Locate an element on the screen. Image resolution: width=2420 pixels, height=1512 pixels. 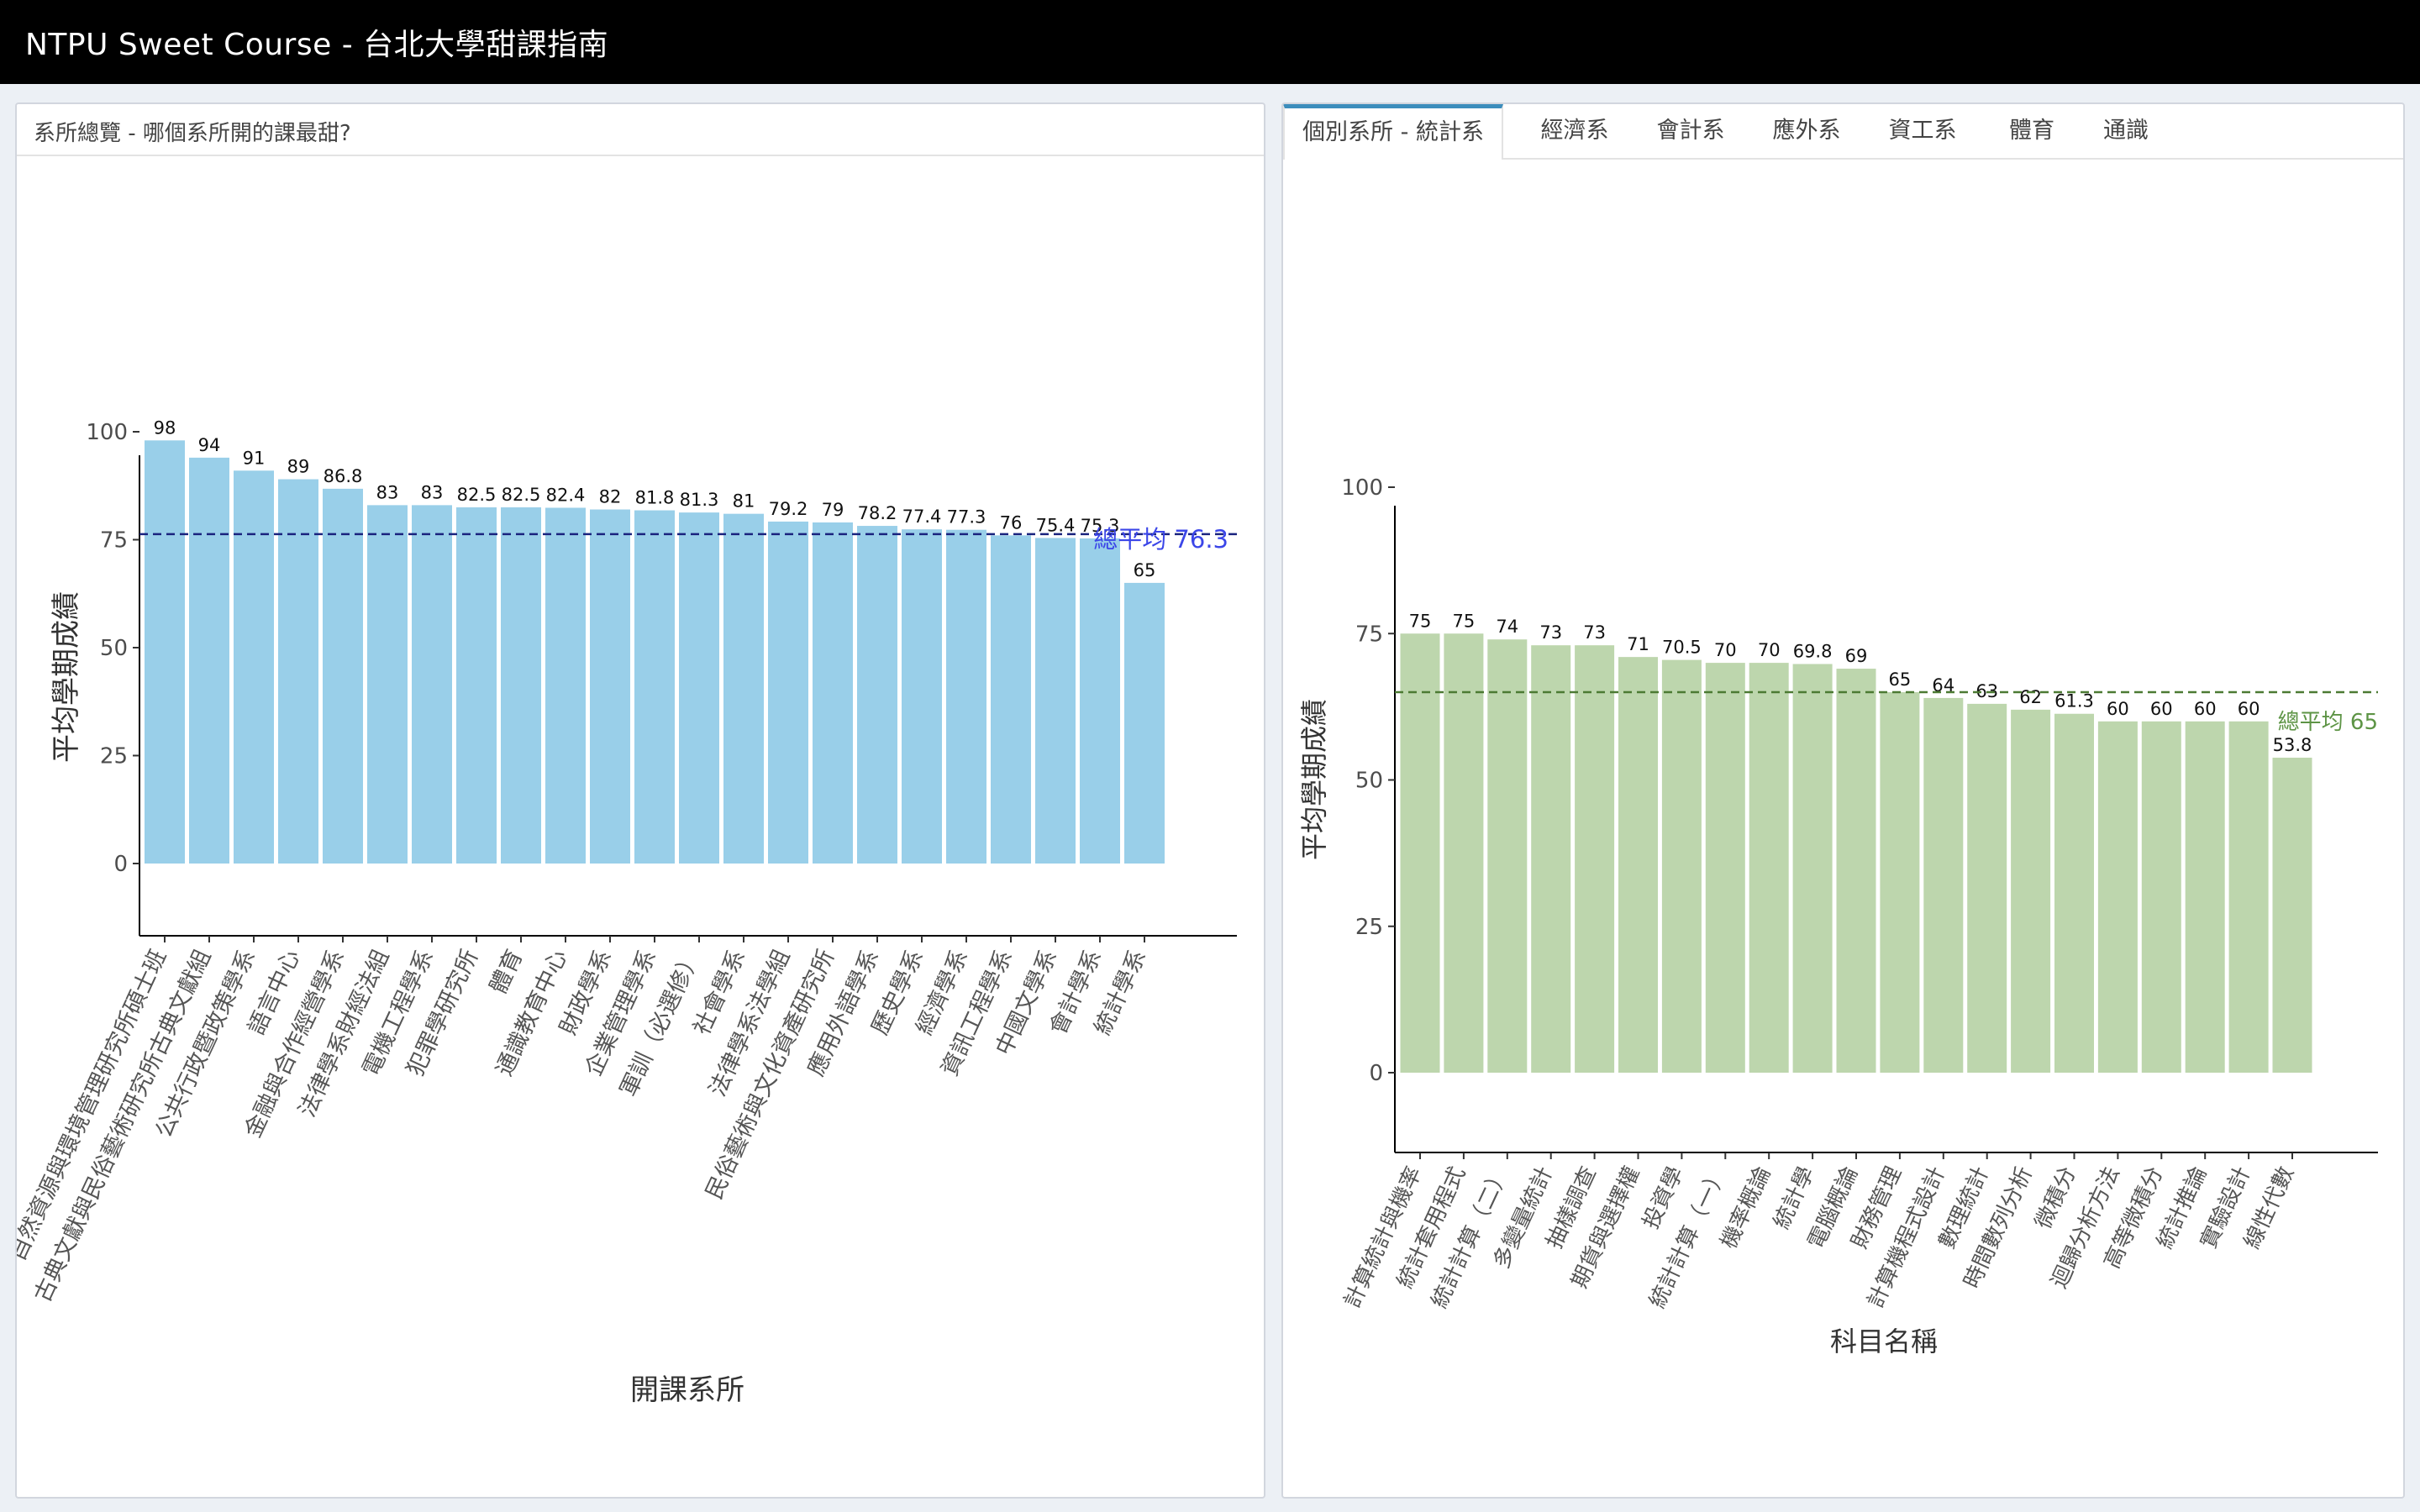
left-value-label: 82.4 is located at coordinates (566, 495).